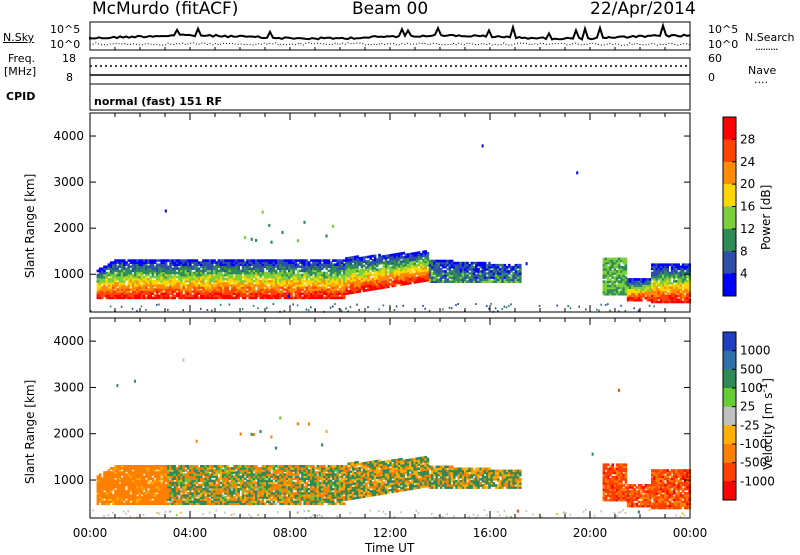  Describe the element at coordinates (390, 97) in the screenshot. I see `cpid-panel-frame` at that location.